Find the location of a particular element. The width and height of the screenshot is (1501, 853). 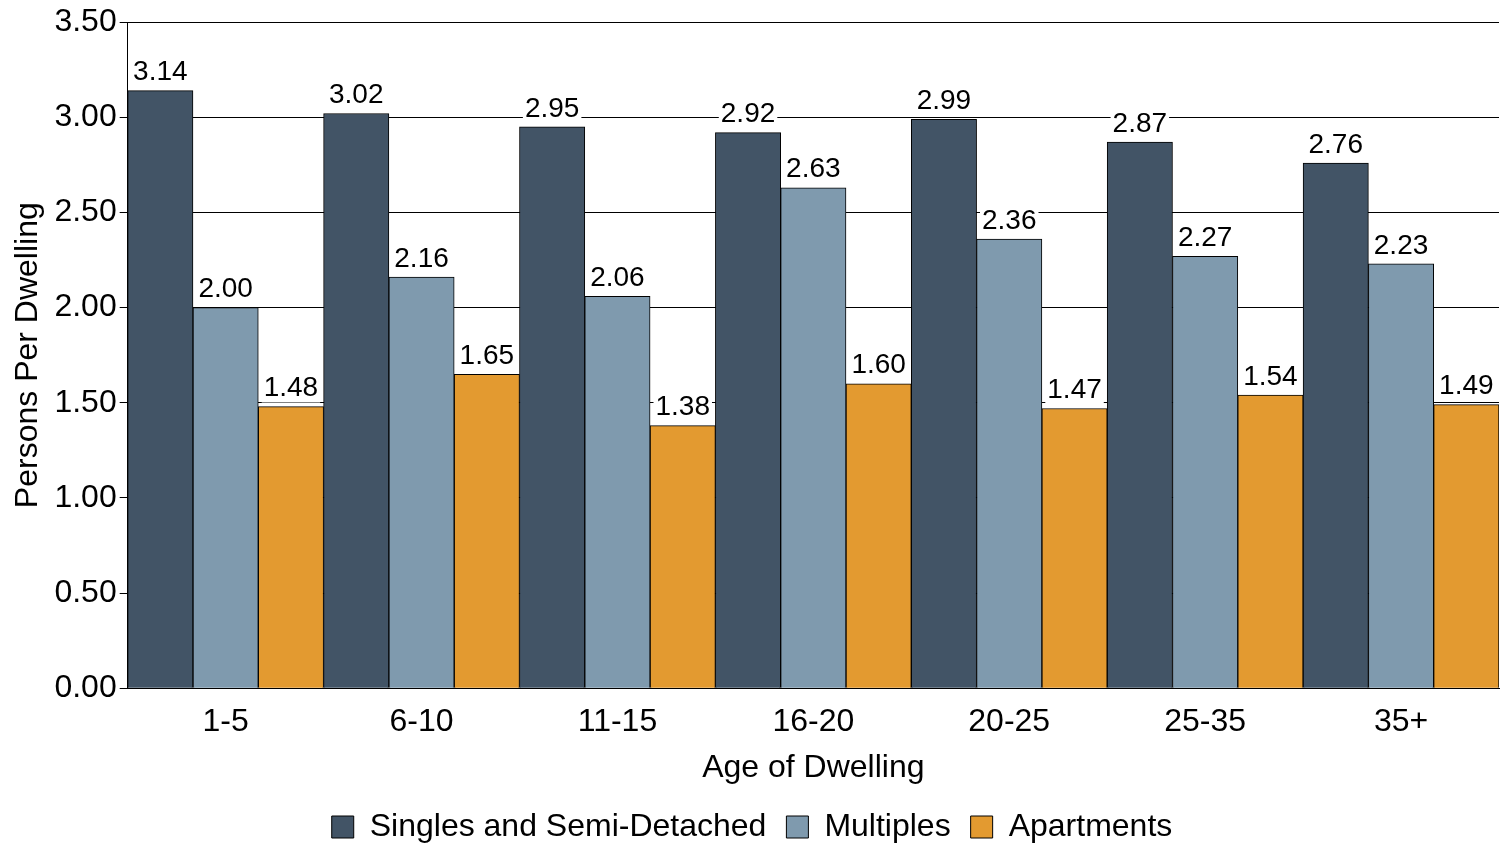

data-label: 2.27 is located at coordinates (1205, 236).